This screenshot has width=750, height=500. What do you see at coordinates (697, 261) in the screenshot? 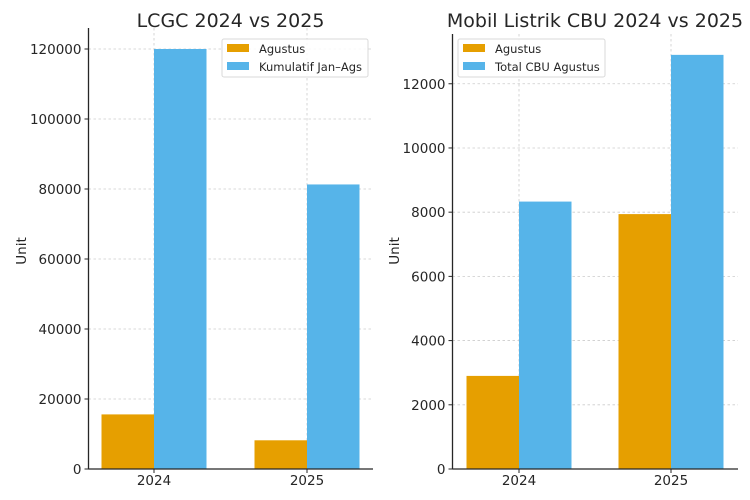
I see `bar-total-cbu-agustus-2025` at bounding box center [697, 261].